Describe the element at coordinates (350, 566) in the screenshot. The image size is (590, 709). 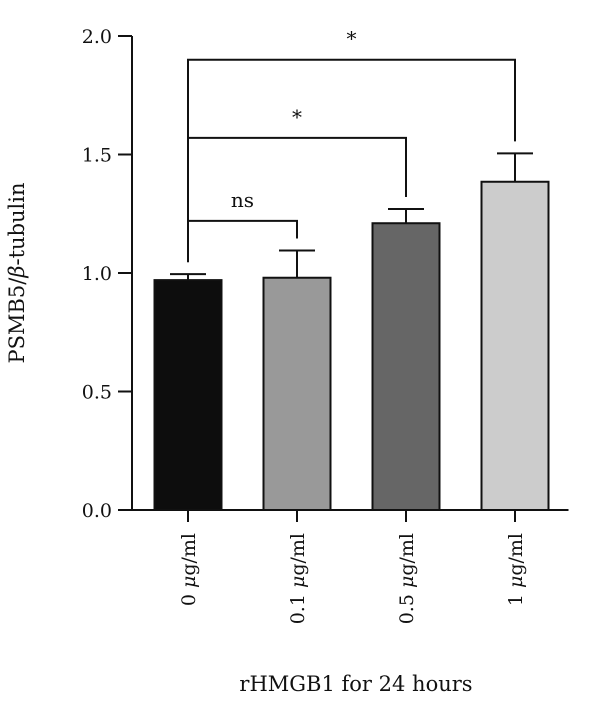
I see `x-axis: 0 μg/ml0.1 μg/ml0.5 μg/ml1 μg/ml` at that location.